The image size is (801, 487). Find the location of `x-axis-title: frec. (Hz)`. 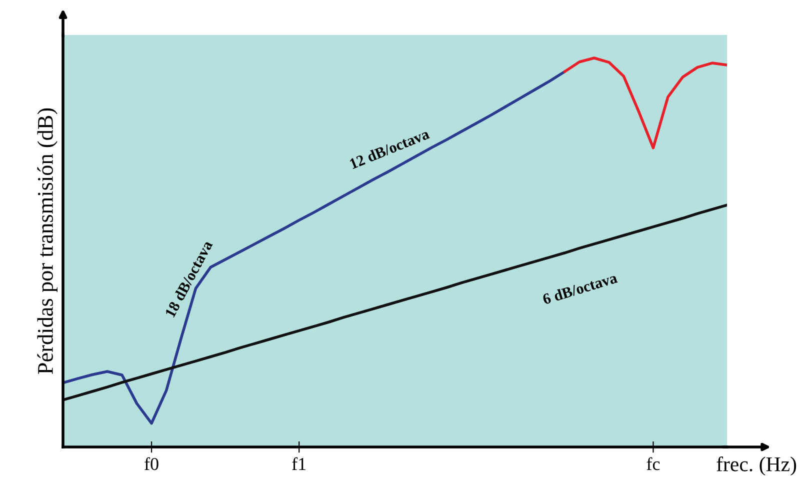

x-axis-title: frec. (Hz) is located at coordinates (756, 466).